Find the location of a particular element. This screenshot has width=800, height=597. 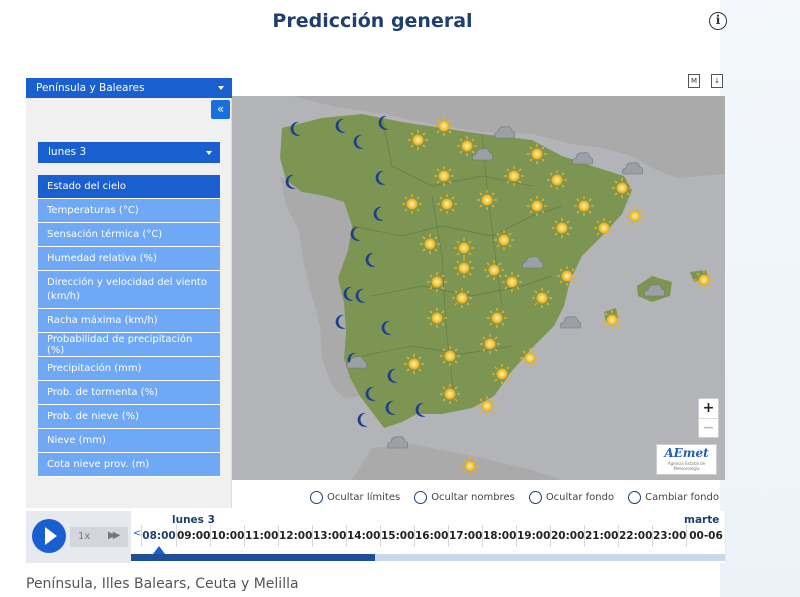

background-decoration is located at coordinates (760, 298).